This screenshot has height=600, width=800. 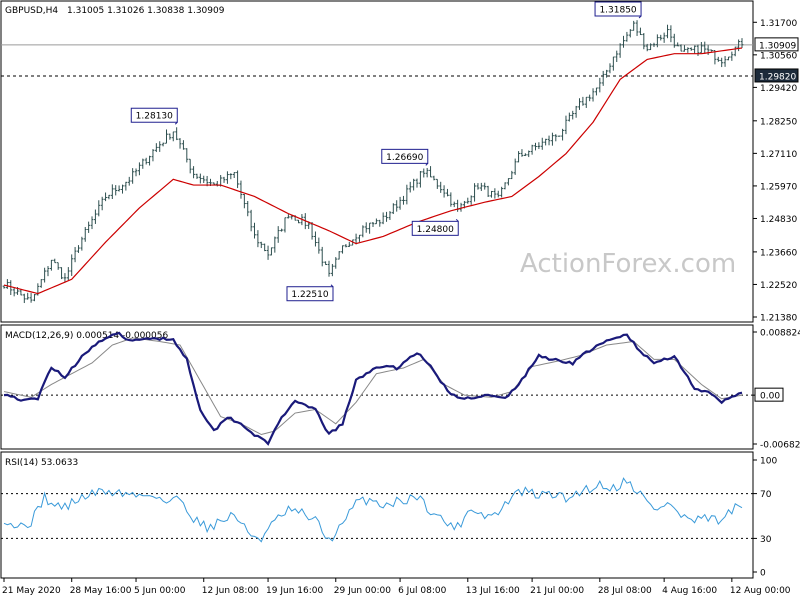 What do you see at coordinates (557, 591) in the screenshot?
I see `time-tick-label: 21 Jul 00:00` at bounding box center [557, 591].